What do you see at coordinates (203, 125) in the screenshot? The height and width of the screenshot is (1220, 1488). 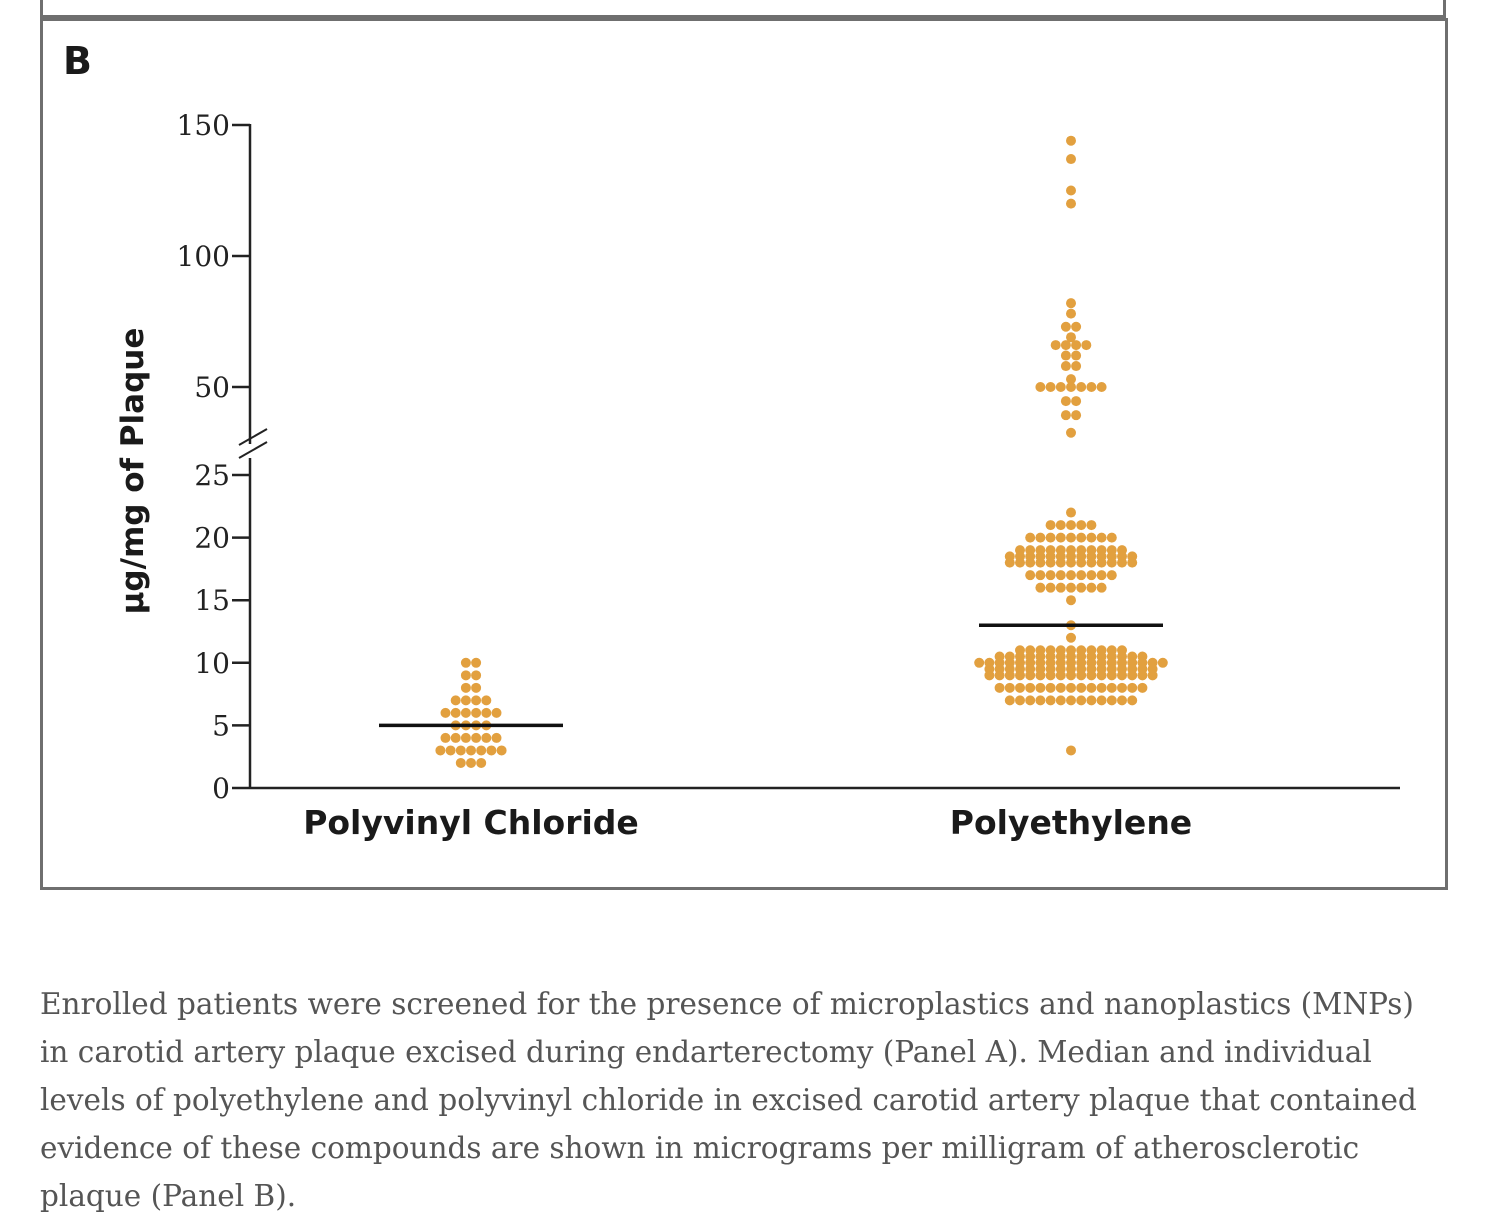 I see `y-tick-label: 150` at bounding box center [203, 125].